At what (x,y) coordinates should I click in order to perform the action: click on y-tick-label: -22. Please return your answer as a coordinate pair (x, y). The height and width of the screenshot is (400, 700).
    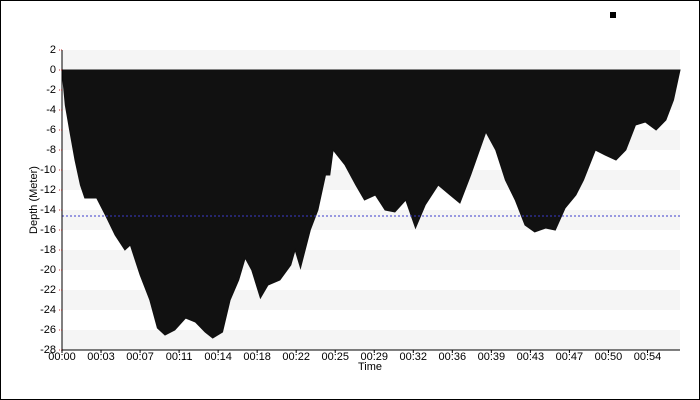
    Looking at the image, I should click on (48, 290).